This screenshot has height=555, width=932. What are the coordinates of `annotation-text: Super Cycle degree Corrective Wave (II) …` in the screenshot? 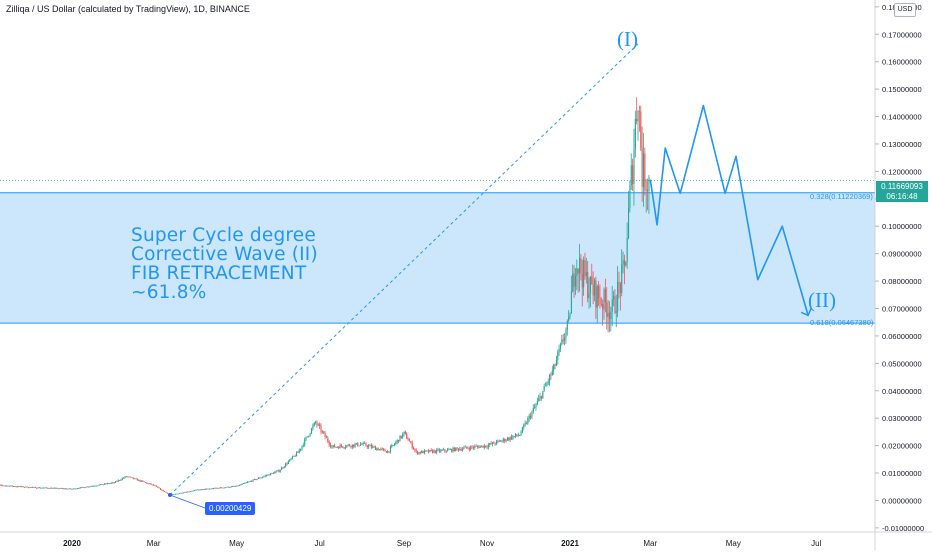 It's located at (224, 264).